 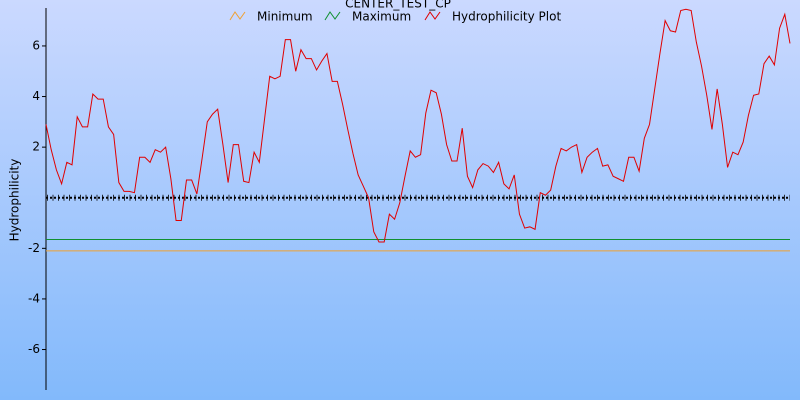 I want to click on y-tick-label: -6, so click(x=34, y=349).